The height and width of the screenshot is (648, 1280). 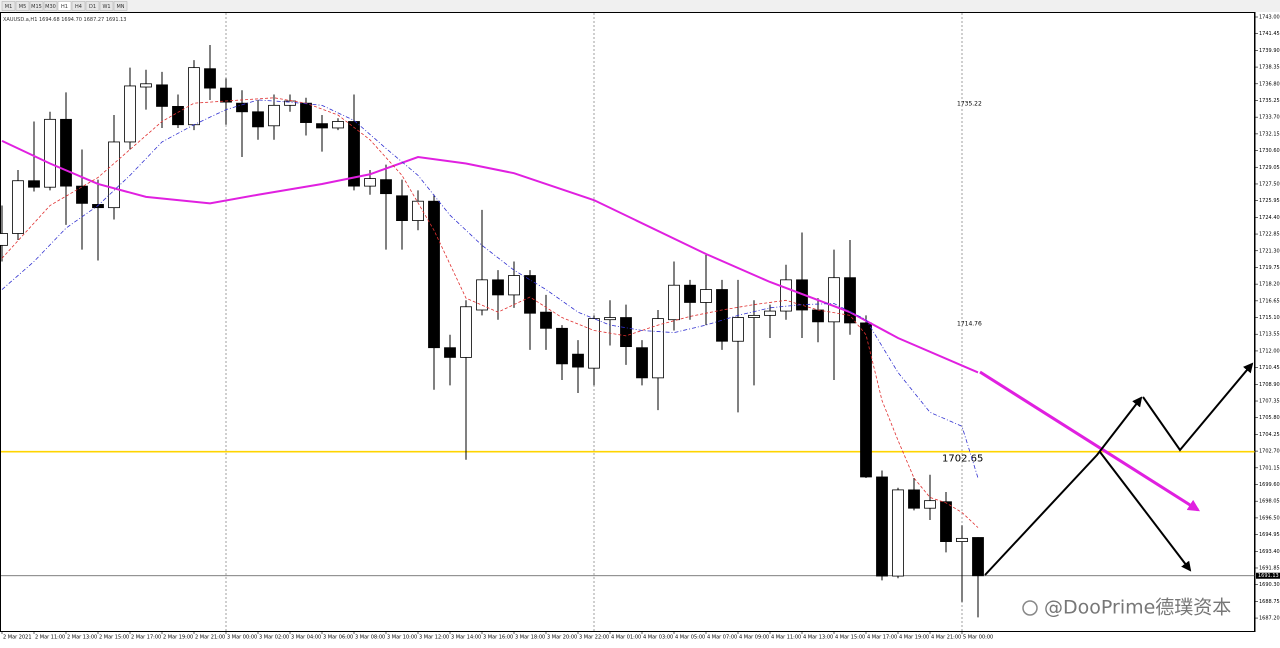 I want to click on y-tick-label: 1722.85, so click(x=1269, y=235).